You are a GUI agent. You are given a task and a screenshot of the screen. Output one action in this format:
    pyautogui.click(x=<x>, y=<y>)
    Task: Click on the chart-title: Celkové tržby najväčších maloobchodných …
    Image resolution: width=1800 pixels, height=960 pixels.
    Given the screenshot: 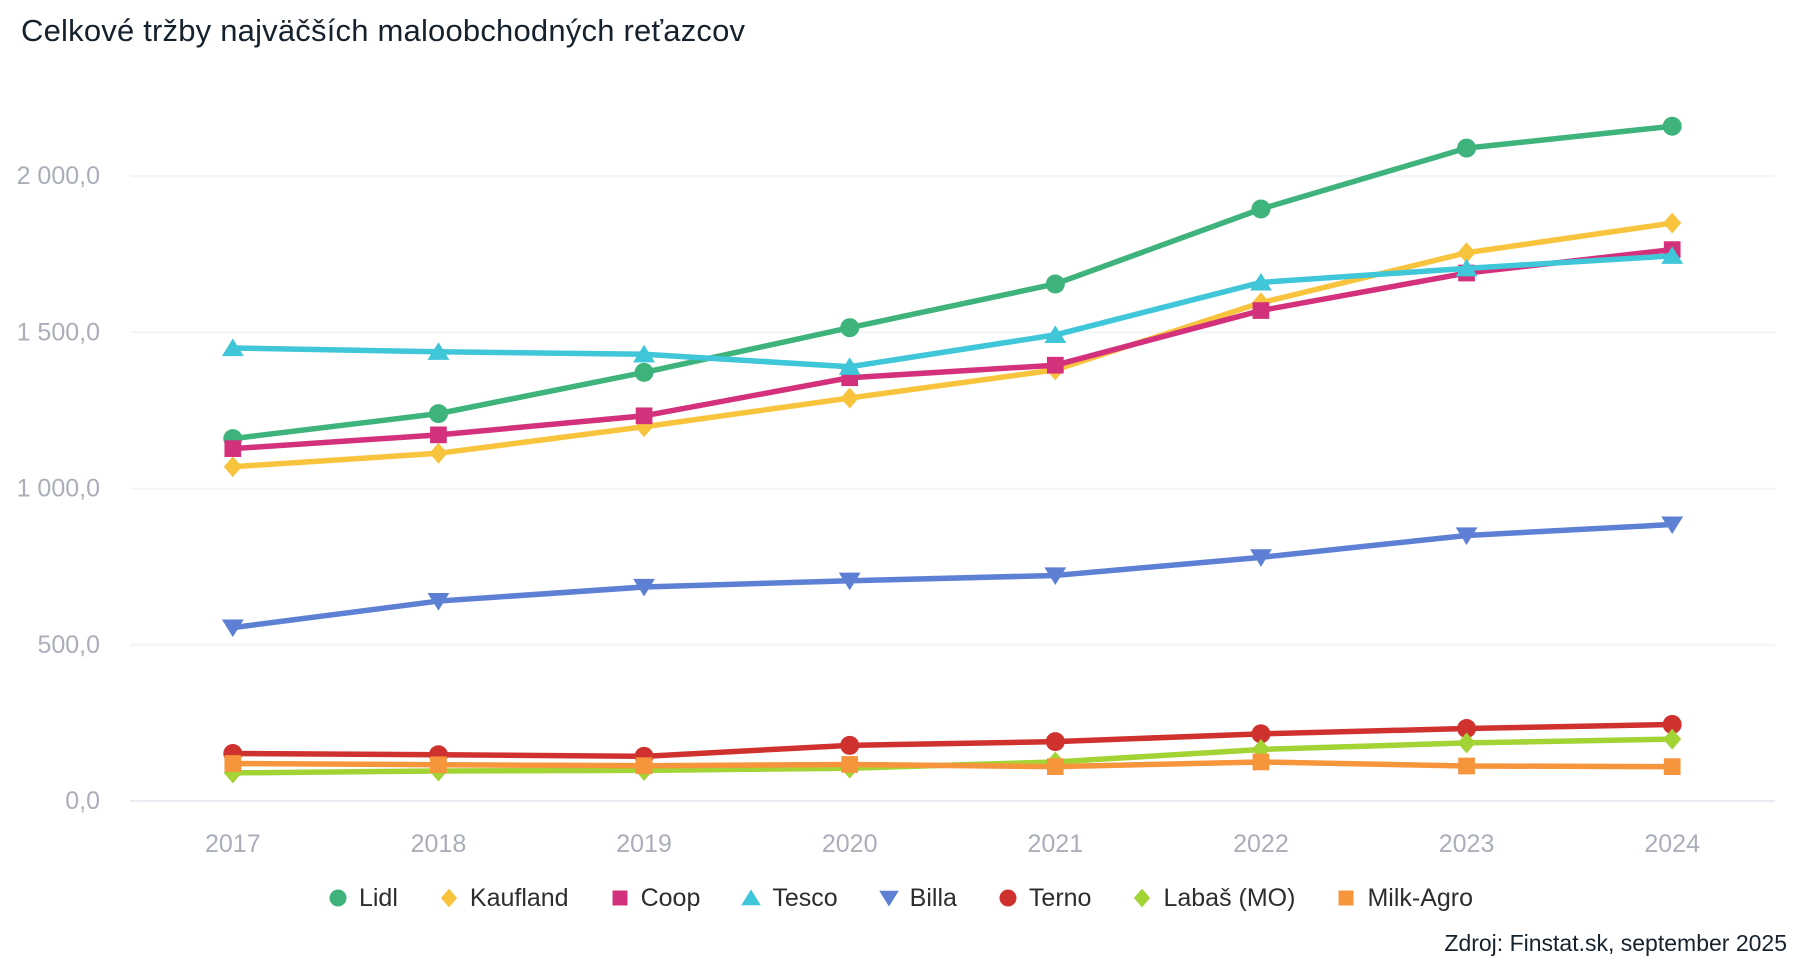 What is the action you would take?
    pyautogui.click(x=383, y=30)
    